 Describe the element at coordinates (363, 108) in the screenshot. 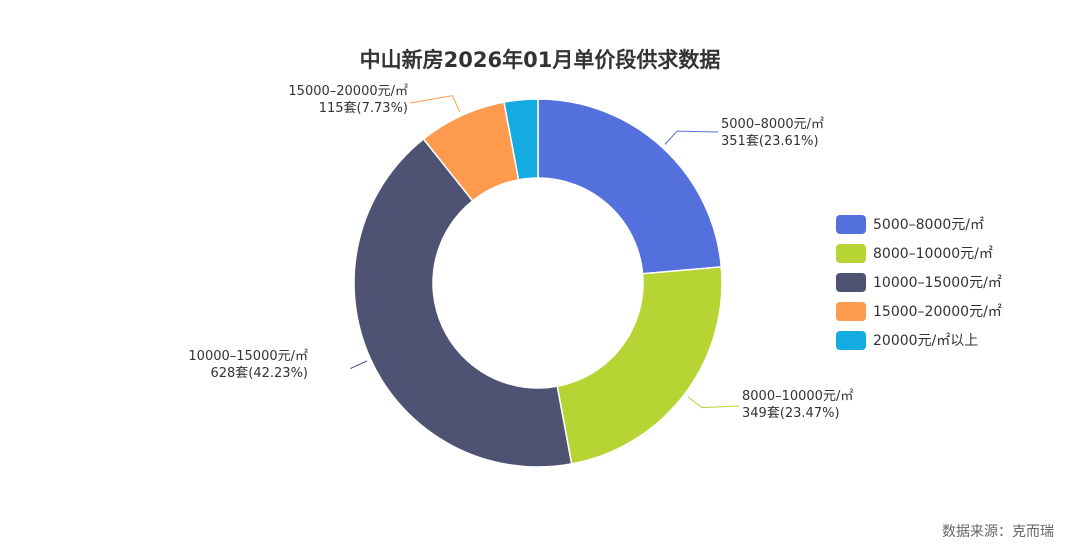

I see `data-label-4-line-2: 115套(7.73%)` at that location.